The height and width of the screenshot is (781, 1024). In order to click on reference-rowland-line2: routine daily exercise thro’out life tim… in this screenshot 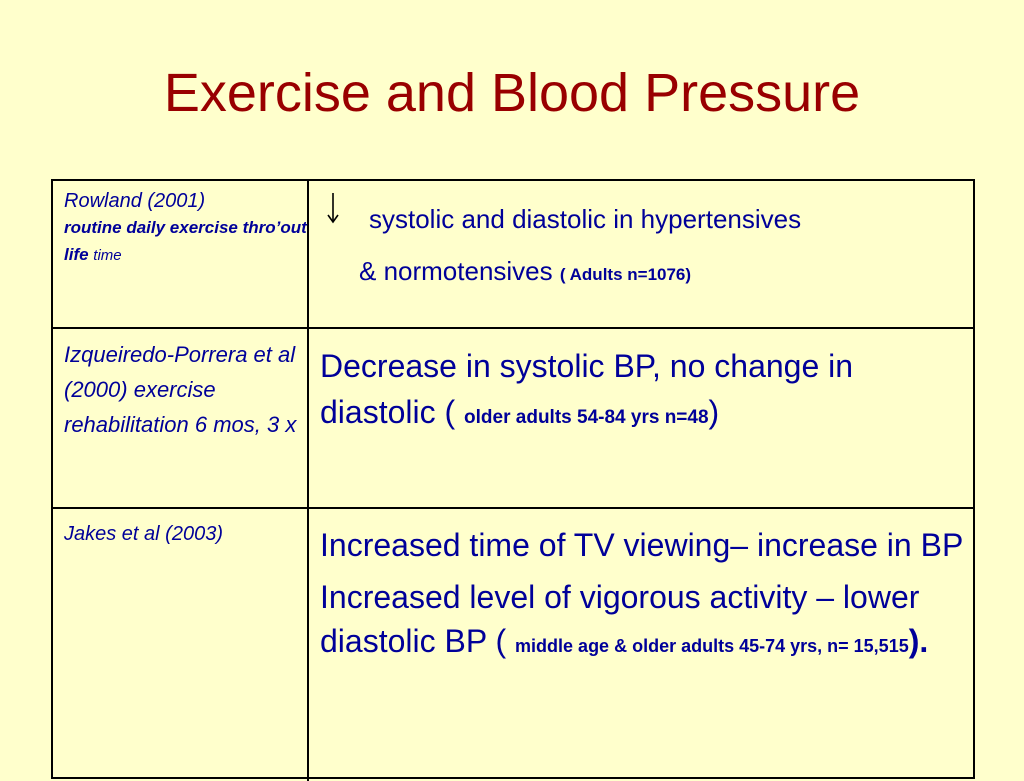, I will do `click(185, 241)`.